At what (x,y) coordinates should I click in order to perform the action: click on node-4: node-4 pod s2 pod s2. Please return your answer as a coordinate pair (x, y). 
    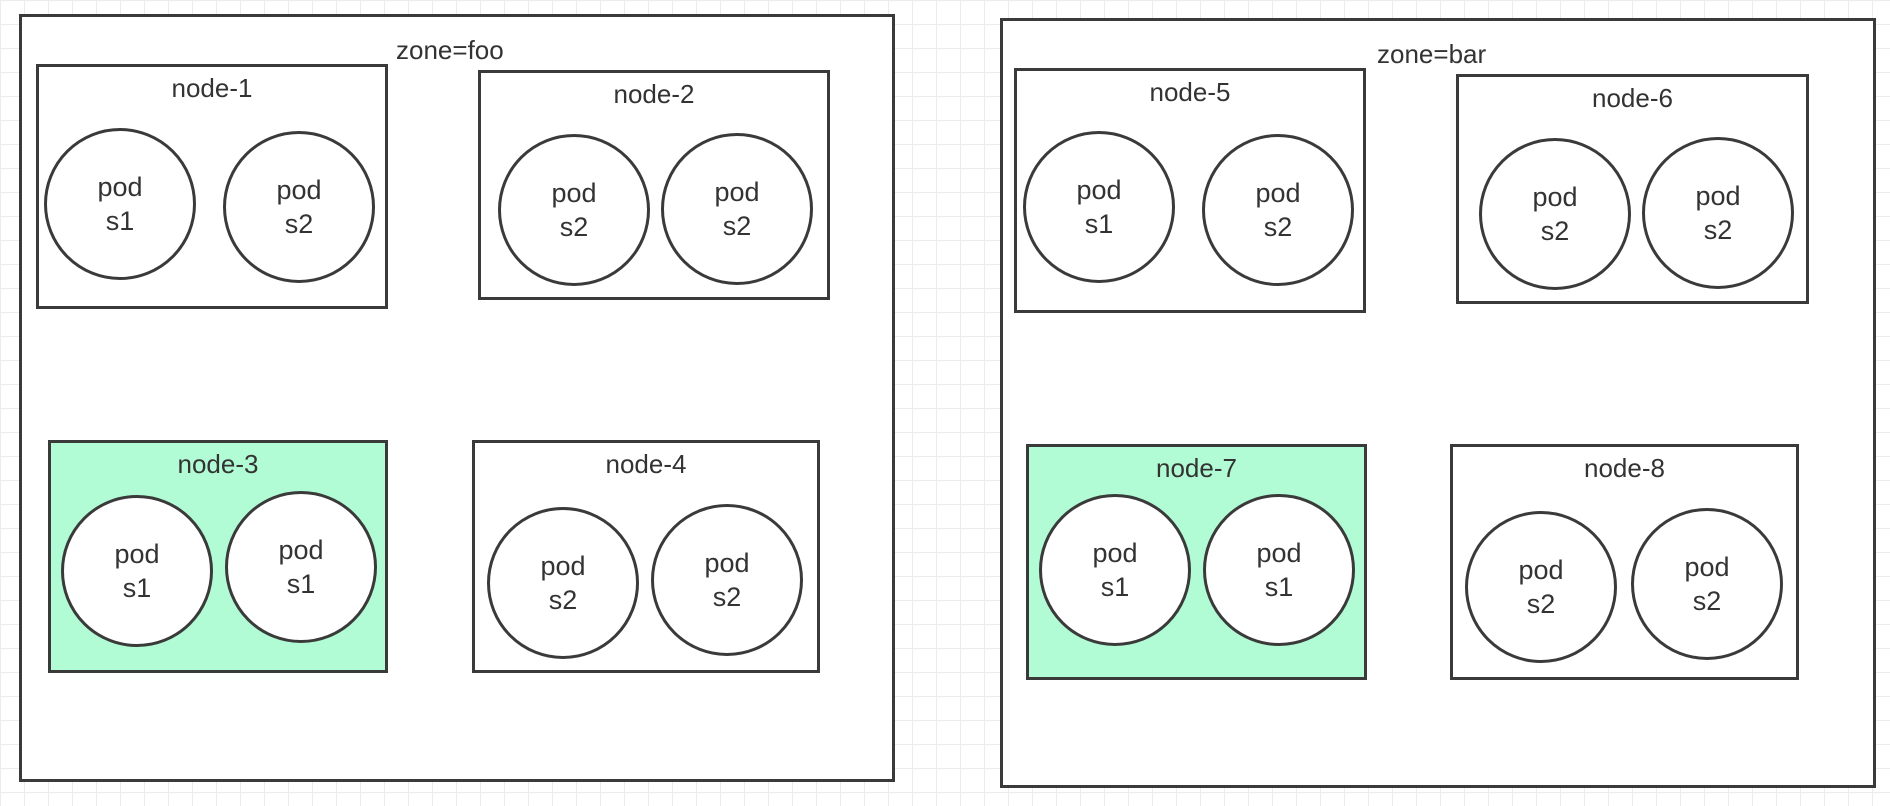
    Looking at the image, I should click on (646, 556).